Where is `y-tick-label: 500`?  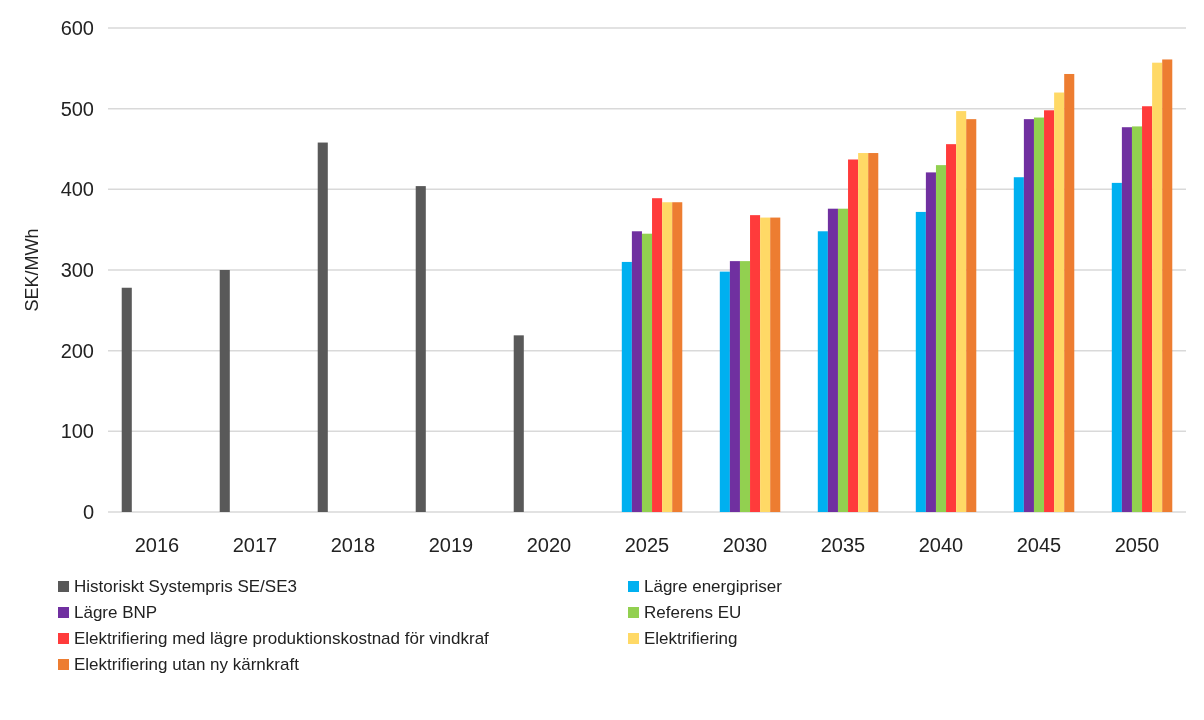 y-tick-label: 500 is located at coordinates (77, 108).